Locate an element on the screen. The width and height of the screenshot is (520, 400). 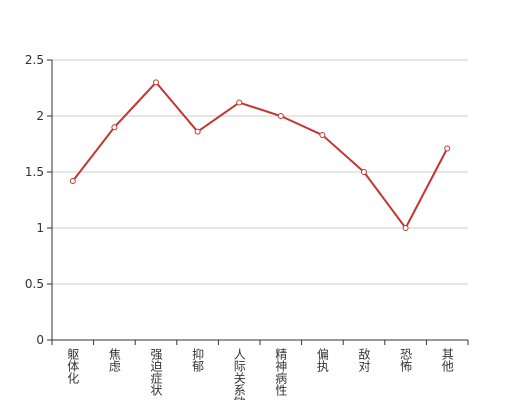
x-tick-label: 人际关系敏感 is located at coordinates (239, 374).